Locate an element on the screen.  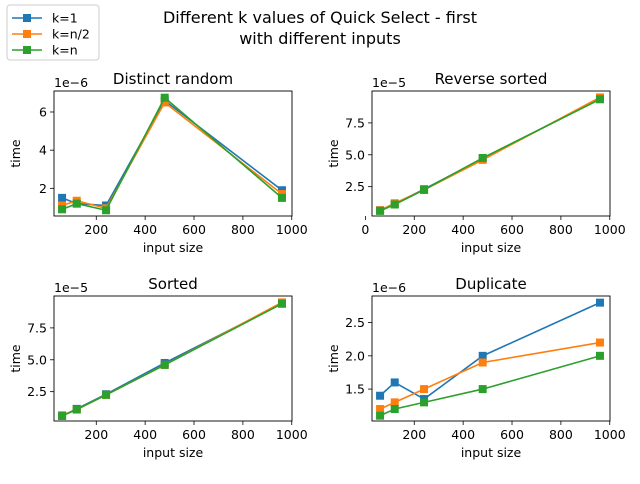
subplot-reverse-sorted-xtick-label: 200 is located at coordinates (414, 229).